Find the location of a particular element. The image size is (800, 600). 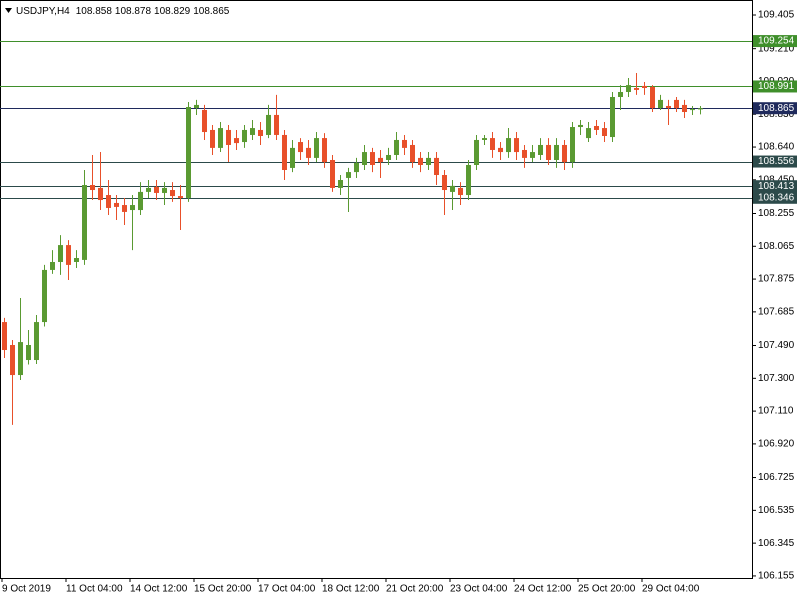

x-tick-label: 21 Oct 20:00 is located at coordinates (415, 589).